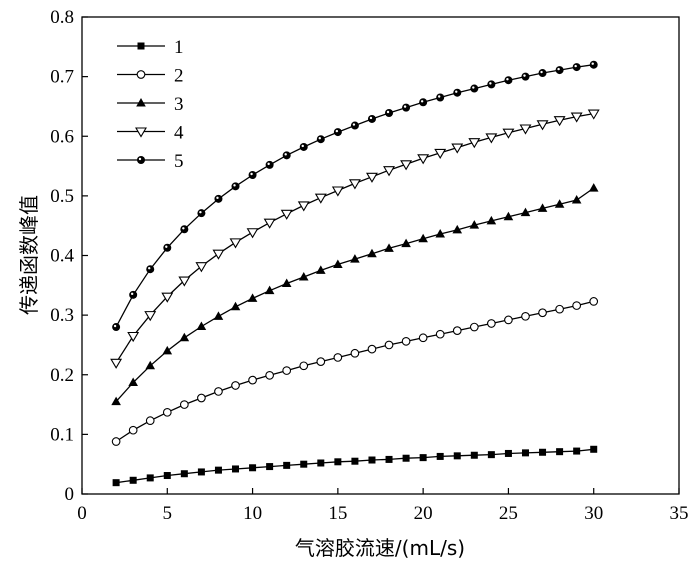 The height and width of the screenshot is (569, 700). I want to click on x-tick-label: 35, so click(679, 513).